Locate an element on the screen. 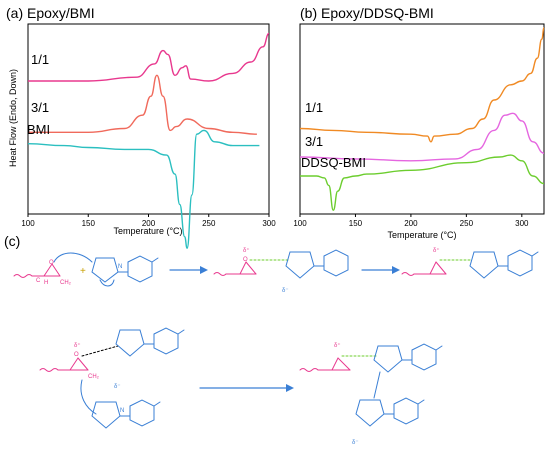 The height and width of the screenshot is (462, 550). panel-b-x-ticks: 100 150 200 250 300 is located at coordinates (411, 221).